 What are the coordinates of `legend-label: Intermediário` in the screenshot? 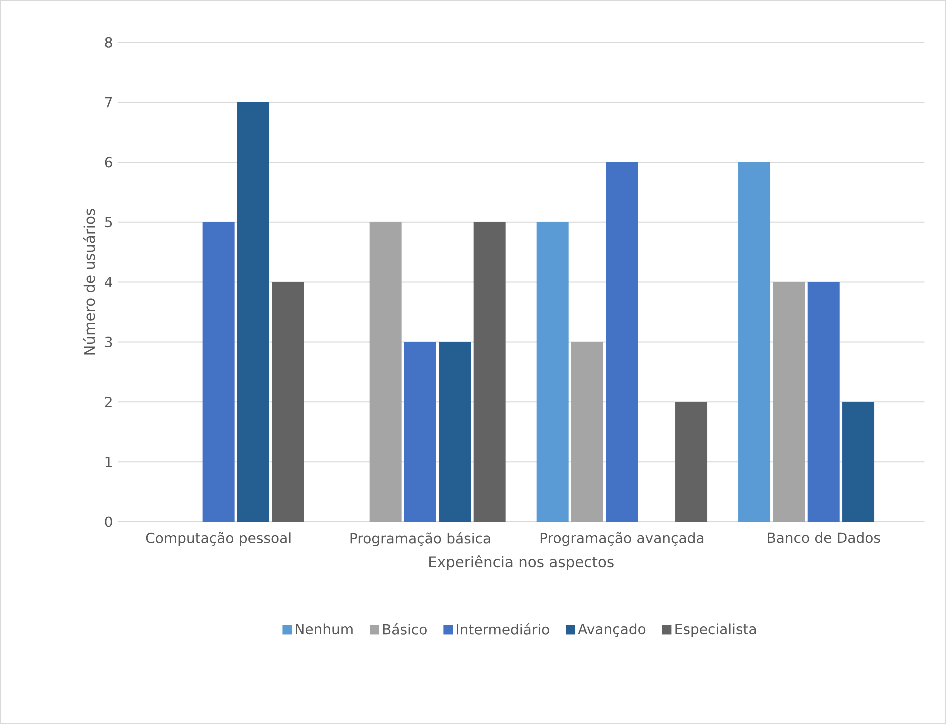 It's located at (503, 629).